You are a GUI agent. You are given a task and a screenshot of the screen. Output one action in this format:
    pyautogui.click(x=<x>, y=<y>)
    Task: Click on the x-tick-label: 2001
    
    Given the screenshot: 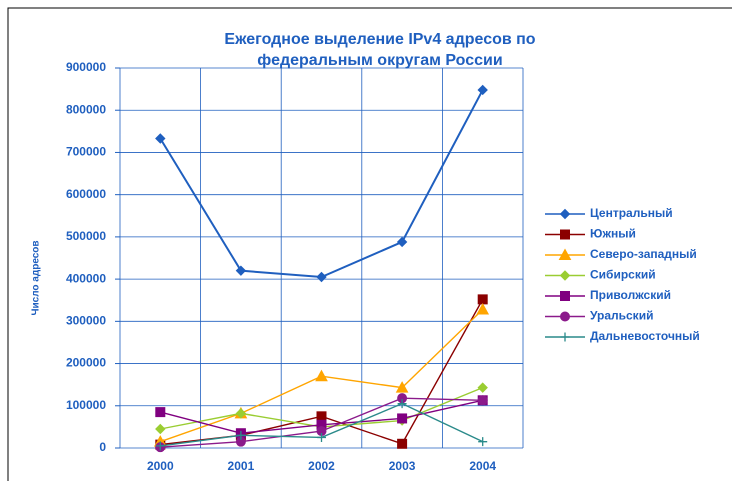 What is the action you would take?
    pyautogui.click(x=241, y=466)
    